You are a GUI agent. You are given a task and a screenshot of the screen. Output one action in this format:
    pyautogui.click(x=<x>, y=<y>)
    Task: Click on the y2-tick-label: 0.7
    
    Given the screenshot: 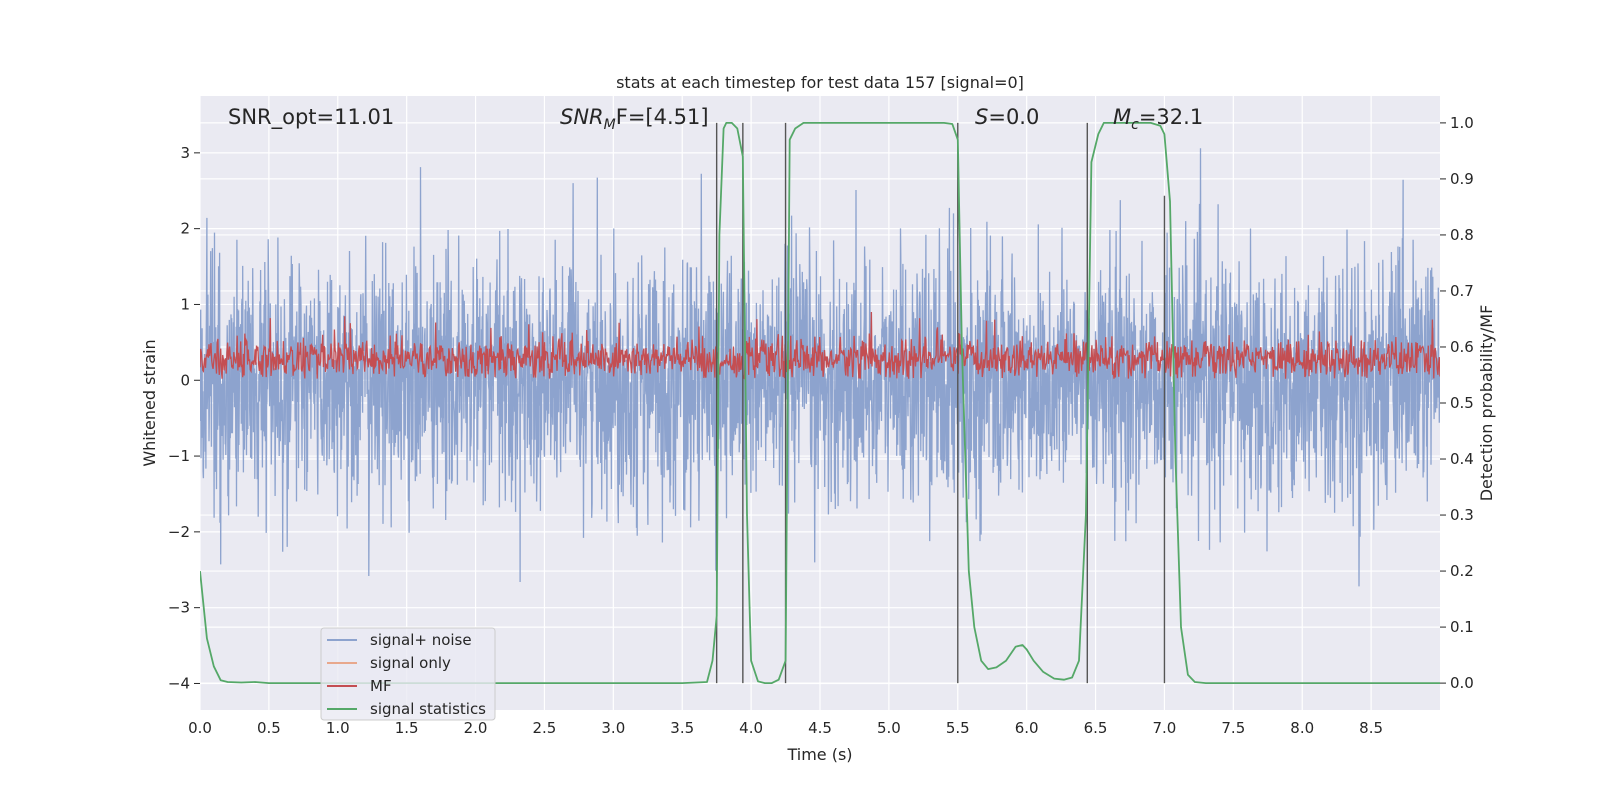 What is the action you would take?
    pyautogui.click(x=1462, y=291)
    